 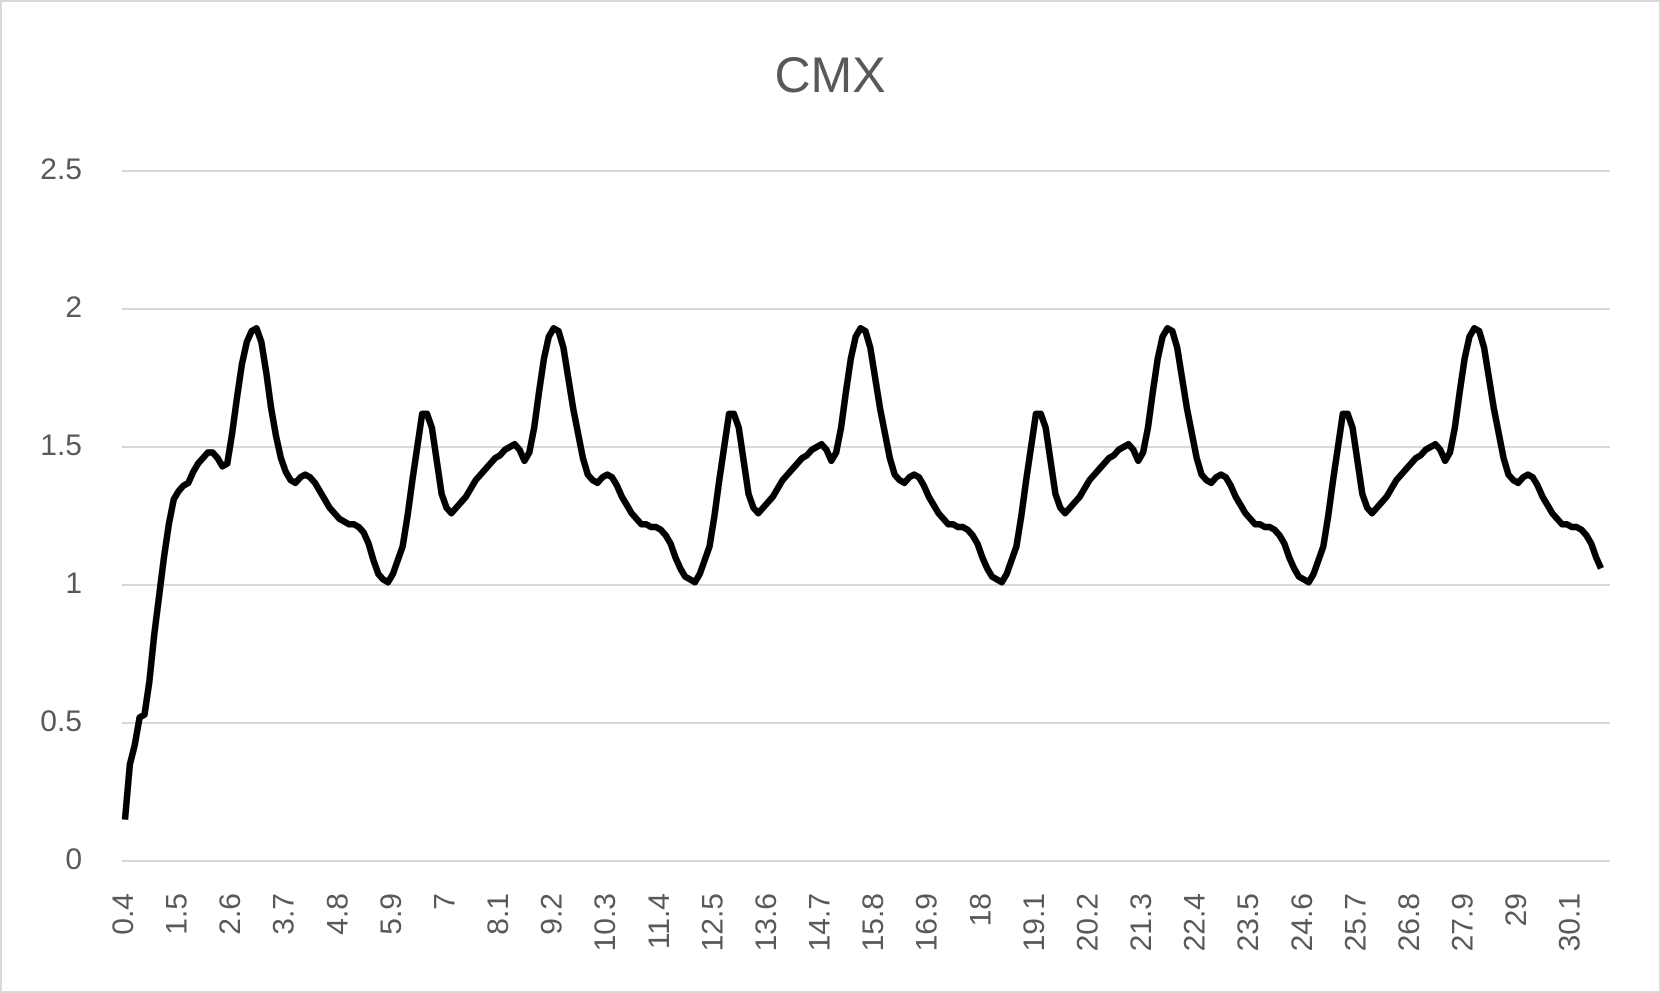 What do you see at coordinates (1570, 922) in the screenshot?
I see `x-tick-label: 30.1` at bounding box center [1570, 922].